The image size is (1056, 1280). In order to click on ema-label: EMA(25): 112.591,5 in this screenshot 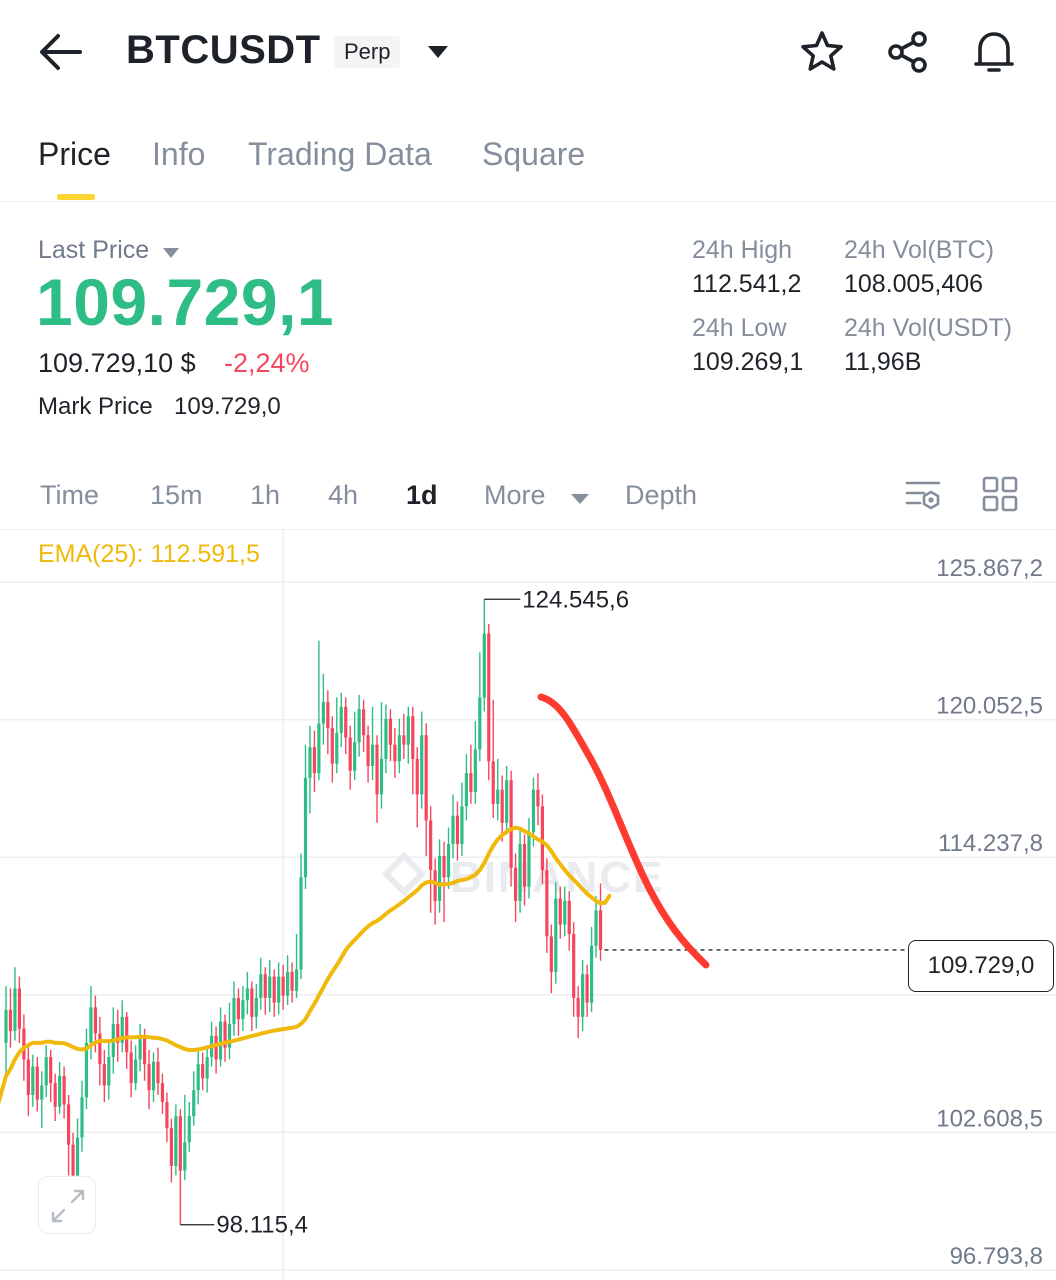, I will do `click(149, 554)`.